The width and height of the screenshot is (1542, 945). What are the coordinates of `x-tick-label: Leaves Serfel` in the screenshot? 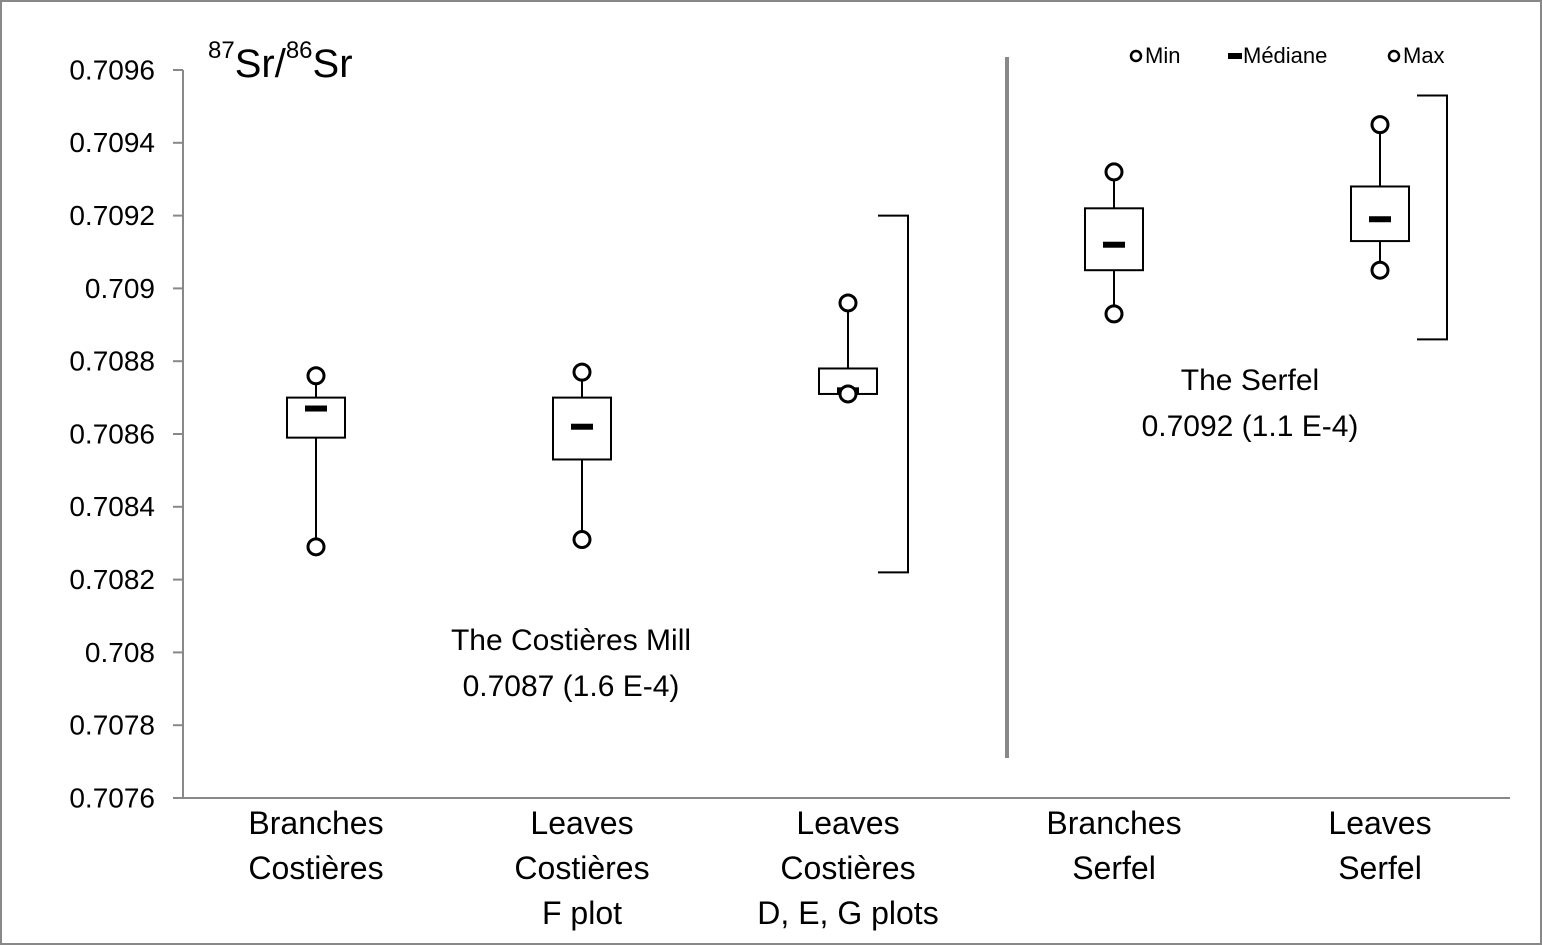 It's located at (1379, 845).